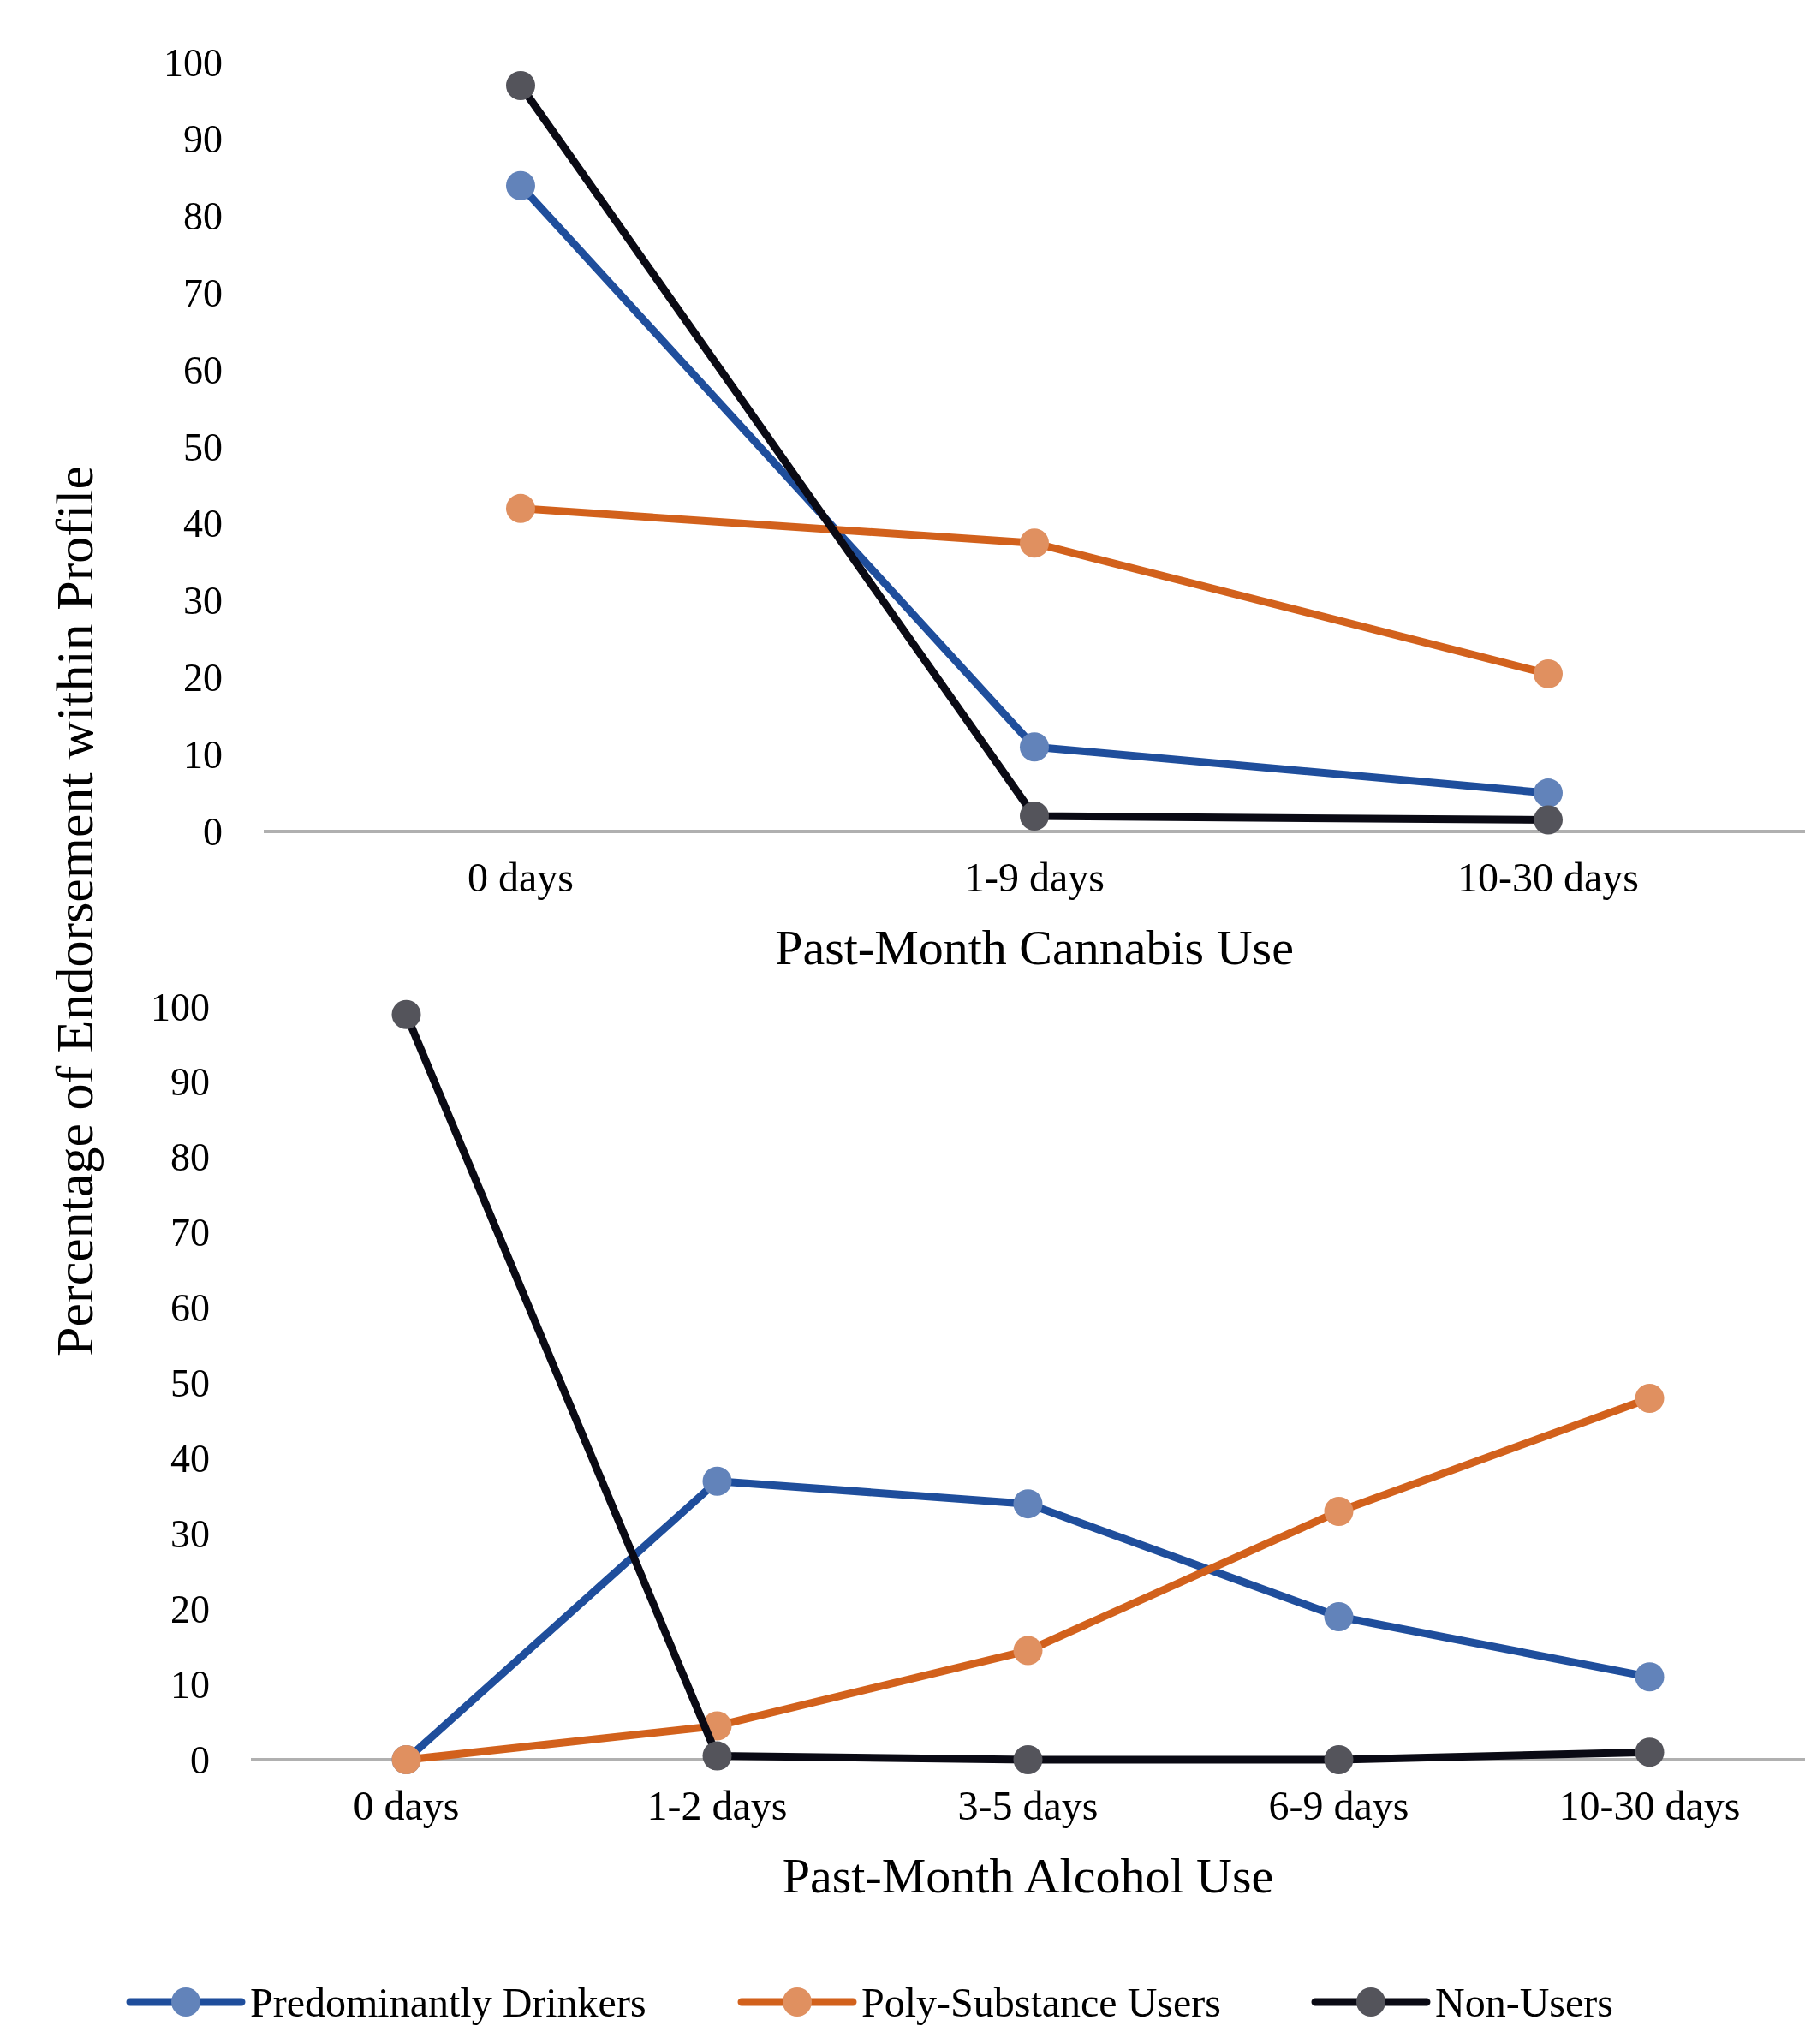 The width and height of the screenshot is (1817, 2044). I want to click on legend-label: Predominantly Drinkers, so click(448, 2002).